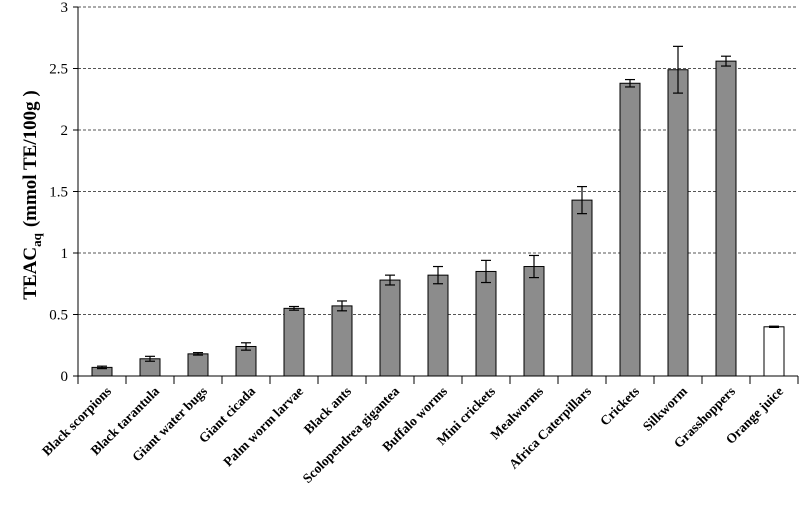 The image size is (800, 512). I want to click on x-category-label: Silkworm, so click(665, 408).